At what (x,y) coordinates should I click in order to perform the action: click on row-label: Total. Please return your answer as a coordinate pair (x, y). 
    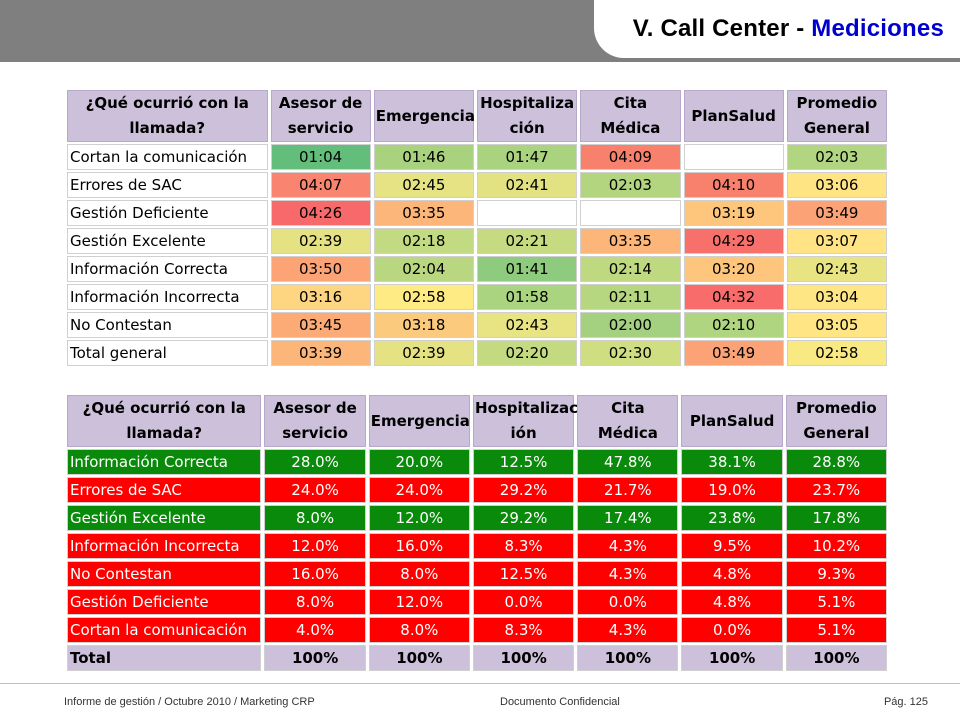
    Looking at the image, I should click on (164, 658).